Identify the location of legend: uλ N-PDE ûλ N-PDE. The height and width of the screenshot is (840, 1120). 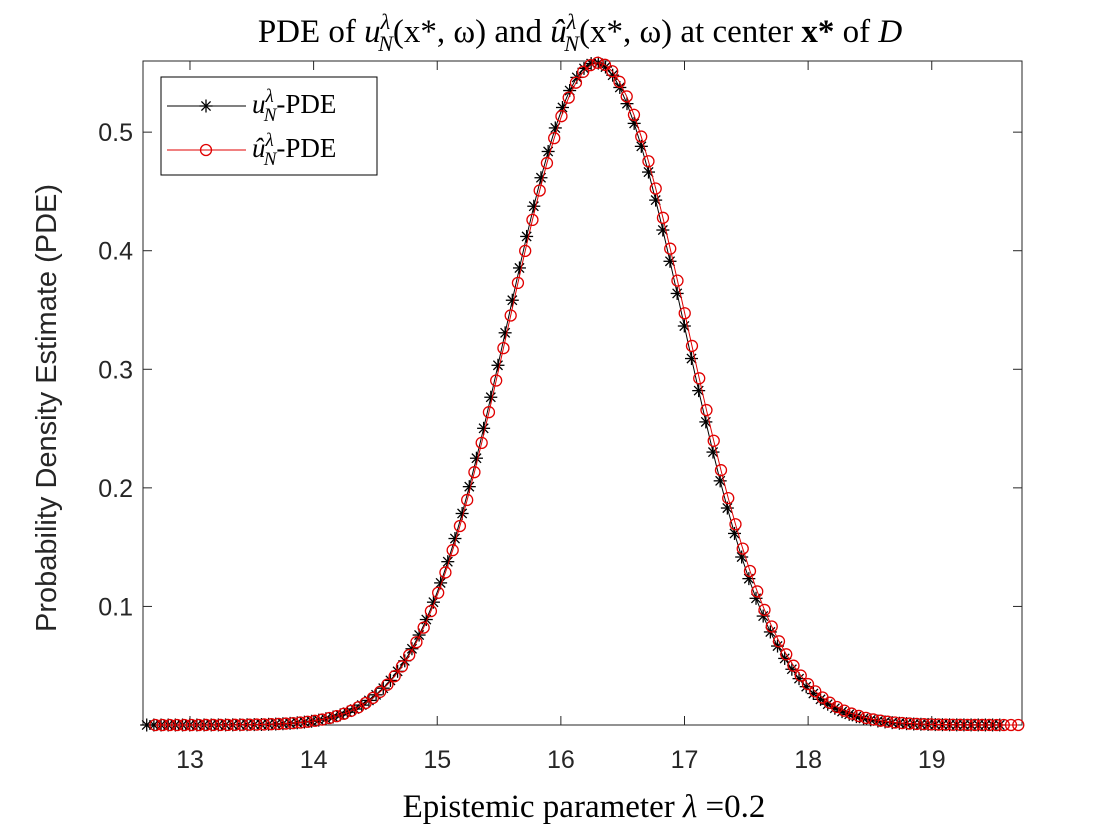
(269, 126).